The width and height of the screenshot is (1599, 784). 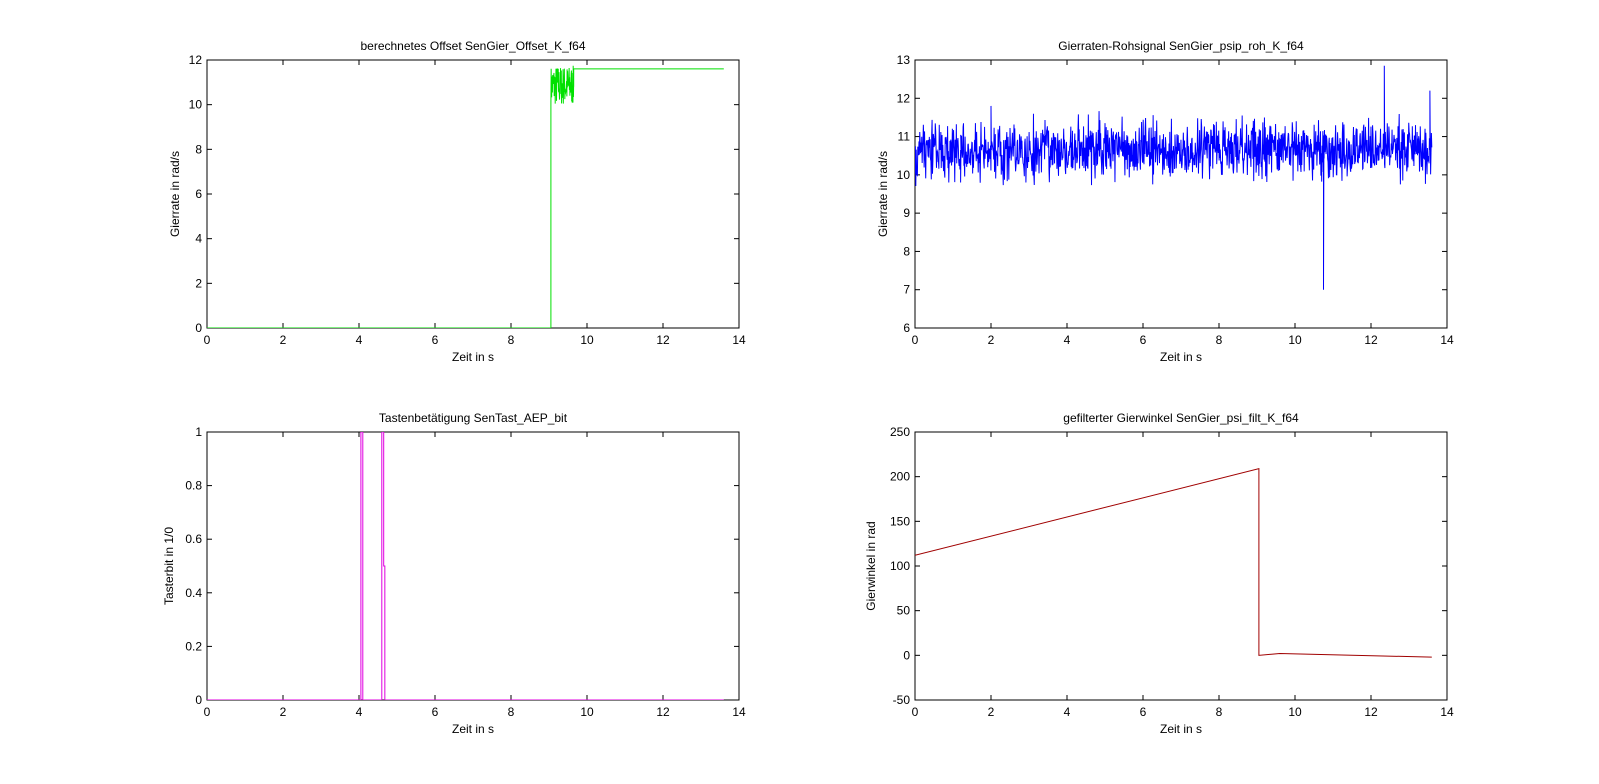 I want to click on y-tick-label: 0.4, so click(x=193, y=593).